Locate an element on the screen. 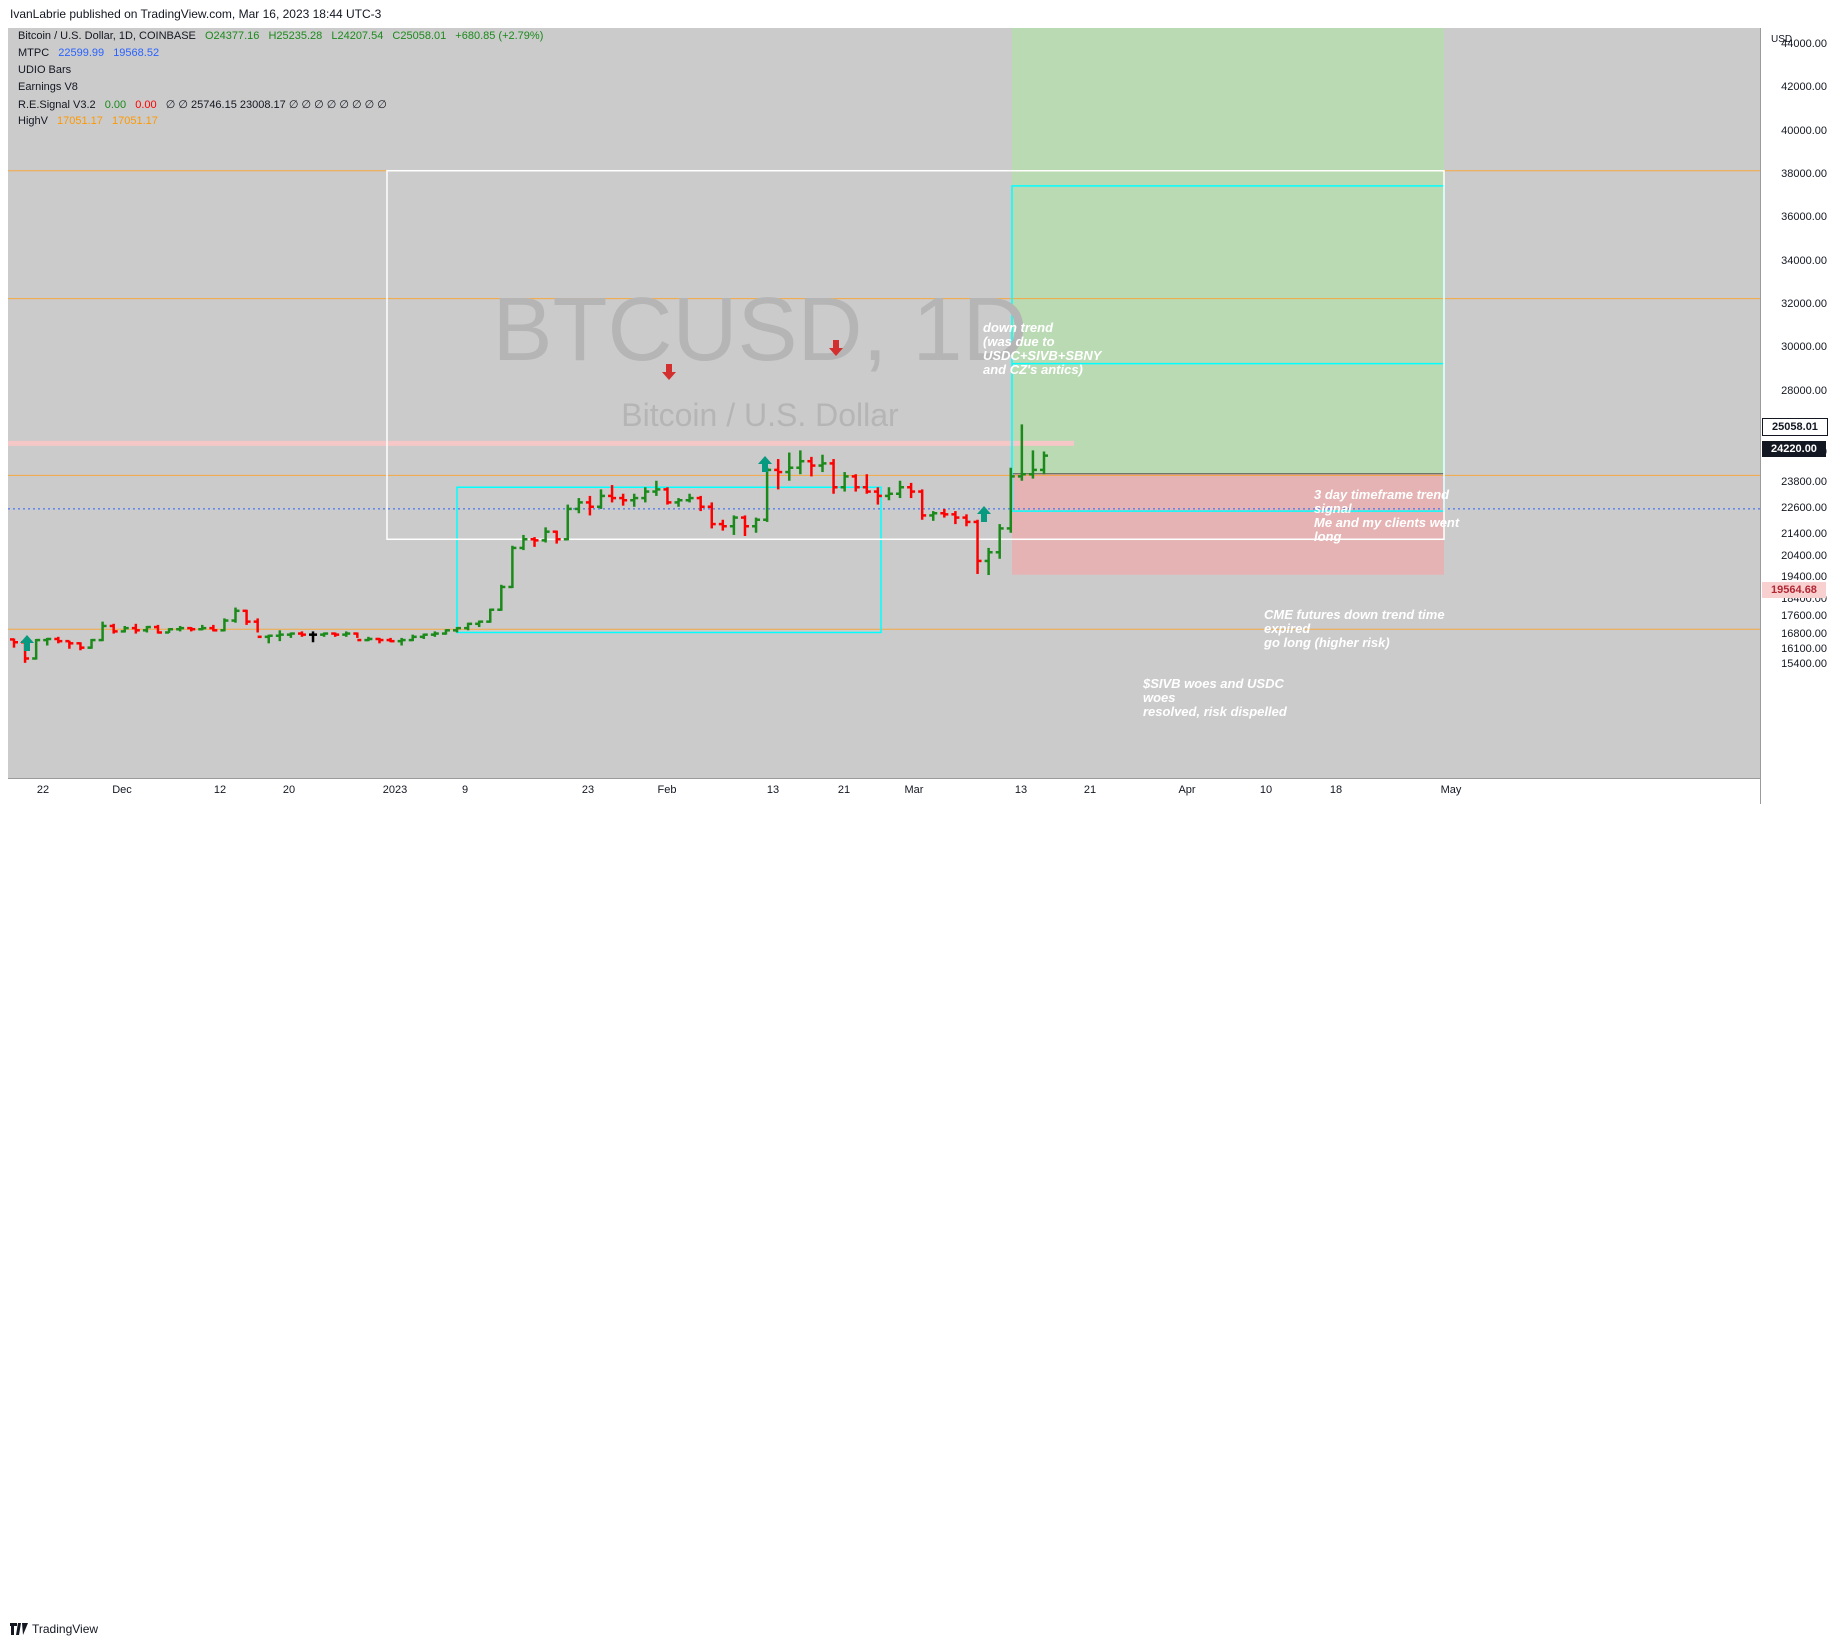 The height and width of the screenshot is (1636, 1834). time-tick: Feb is located at coordinates (667, 790).